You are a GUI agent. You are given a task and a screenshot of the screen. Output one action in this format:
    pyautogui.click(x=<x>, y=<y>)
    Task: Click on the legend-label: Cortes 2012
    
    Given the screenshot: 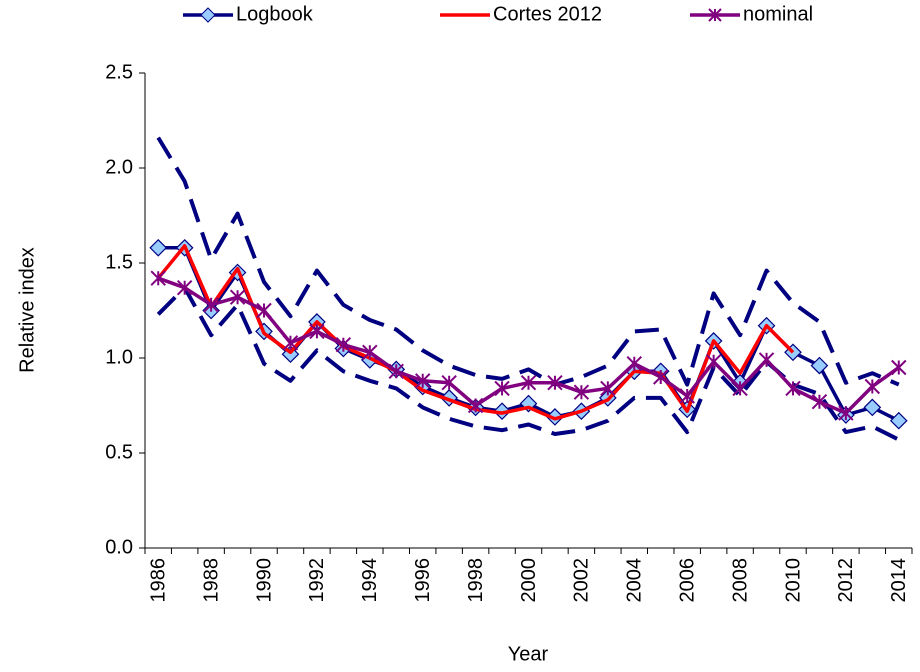 What is the action you would take?
    pyautogui.click(x=547, y=14)
    